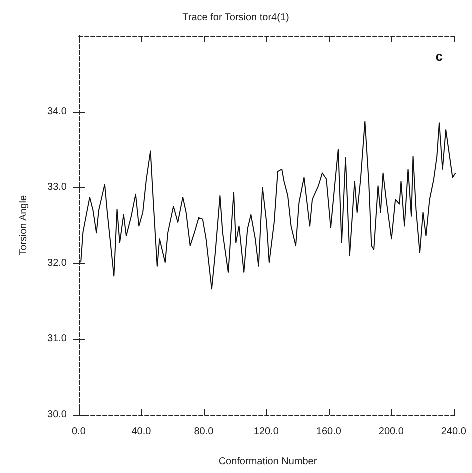 Image resolution: width=472 pixels, height=473 pixels. I want to click on x-tick-label: 0.0, so click(79, 432).